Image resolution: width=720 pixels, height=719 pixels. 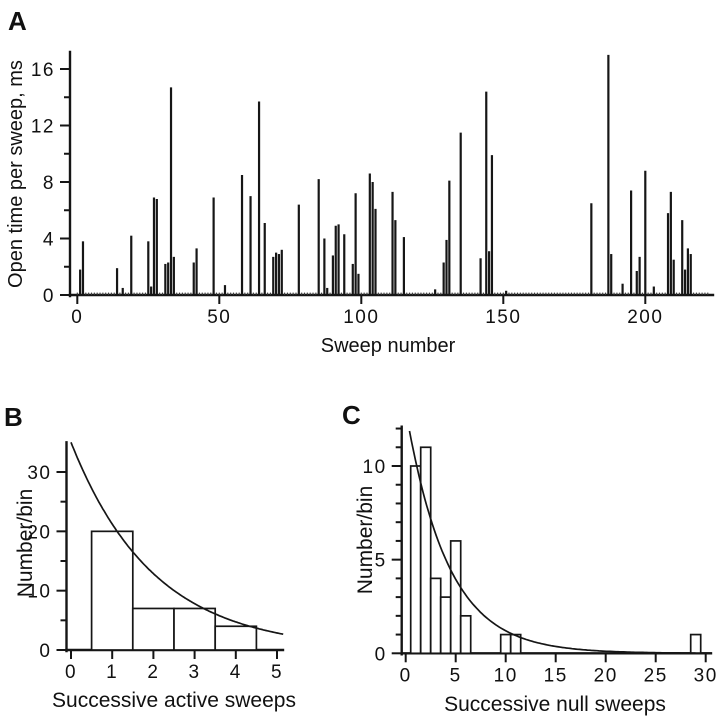 What do you see at coordinates (706, 675) in the screenshot?
I see `x-tick-label: 30` at bounding box center [706, 675].